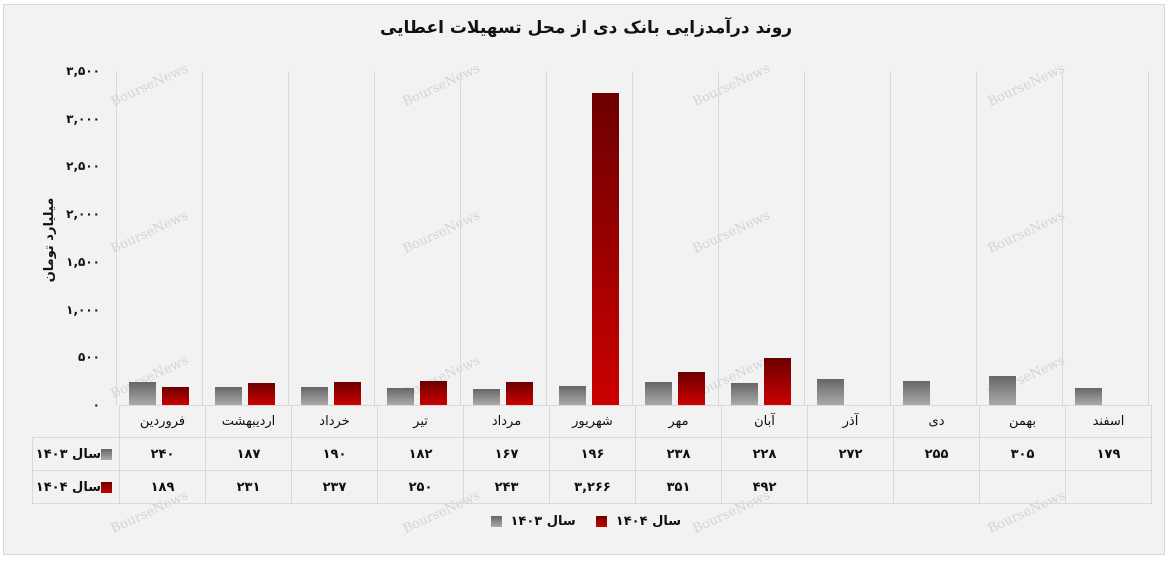 The height and width of the screenshot is (562, 1172). I want to click on y-tick-label: ۳,۰۰۰, so click(83, 118).